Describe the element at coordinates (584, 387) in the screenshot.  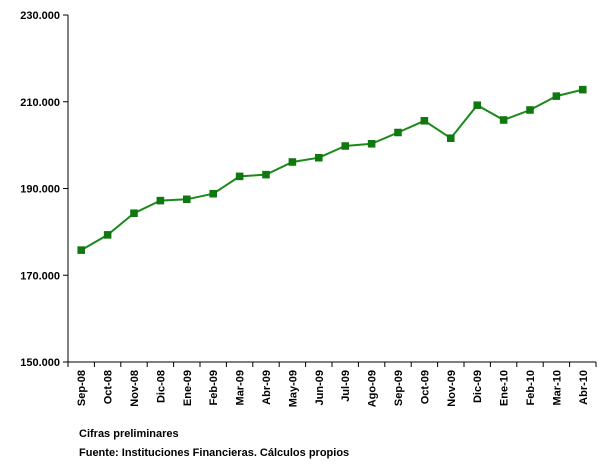
I see `x-tick-label: Abr-10` at that location.